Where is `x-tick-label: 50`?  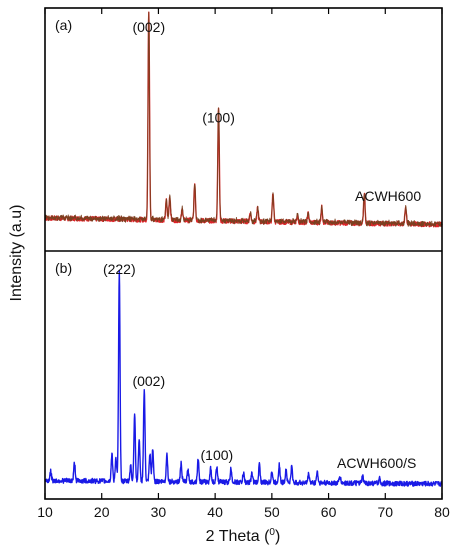
x-tick-label: 50 is located at coordinates (272, 512).